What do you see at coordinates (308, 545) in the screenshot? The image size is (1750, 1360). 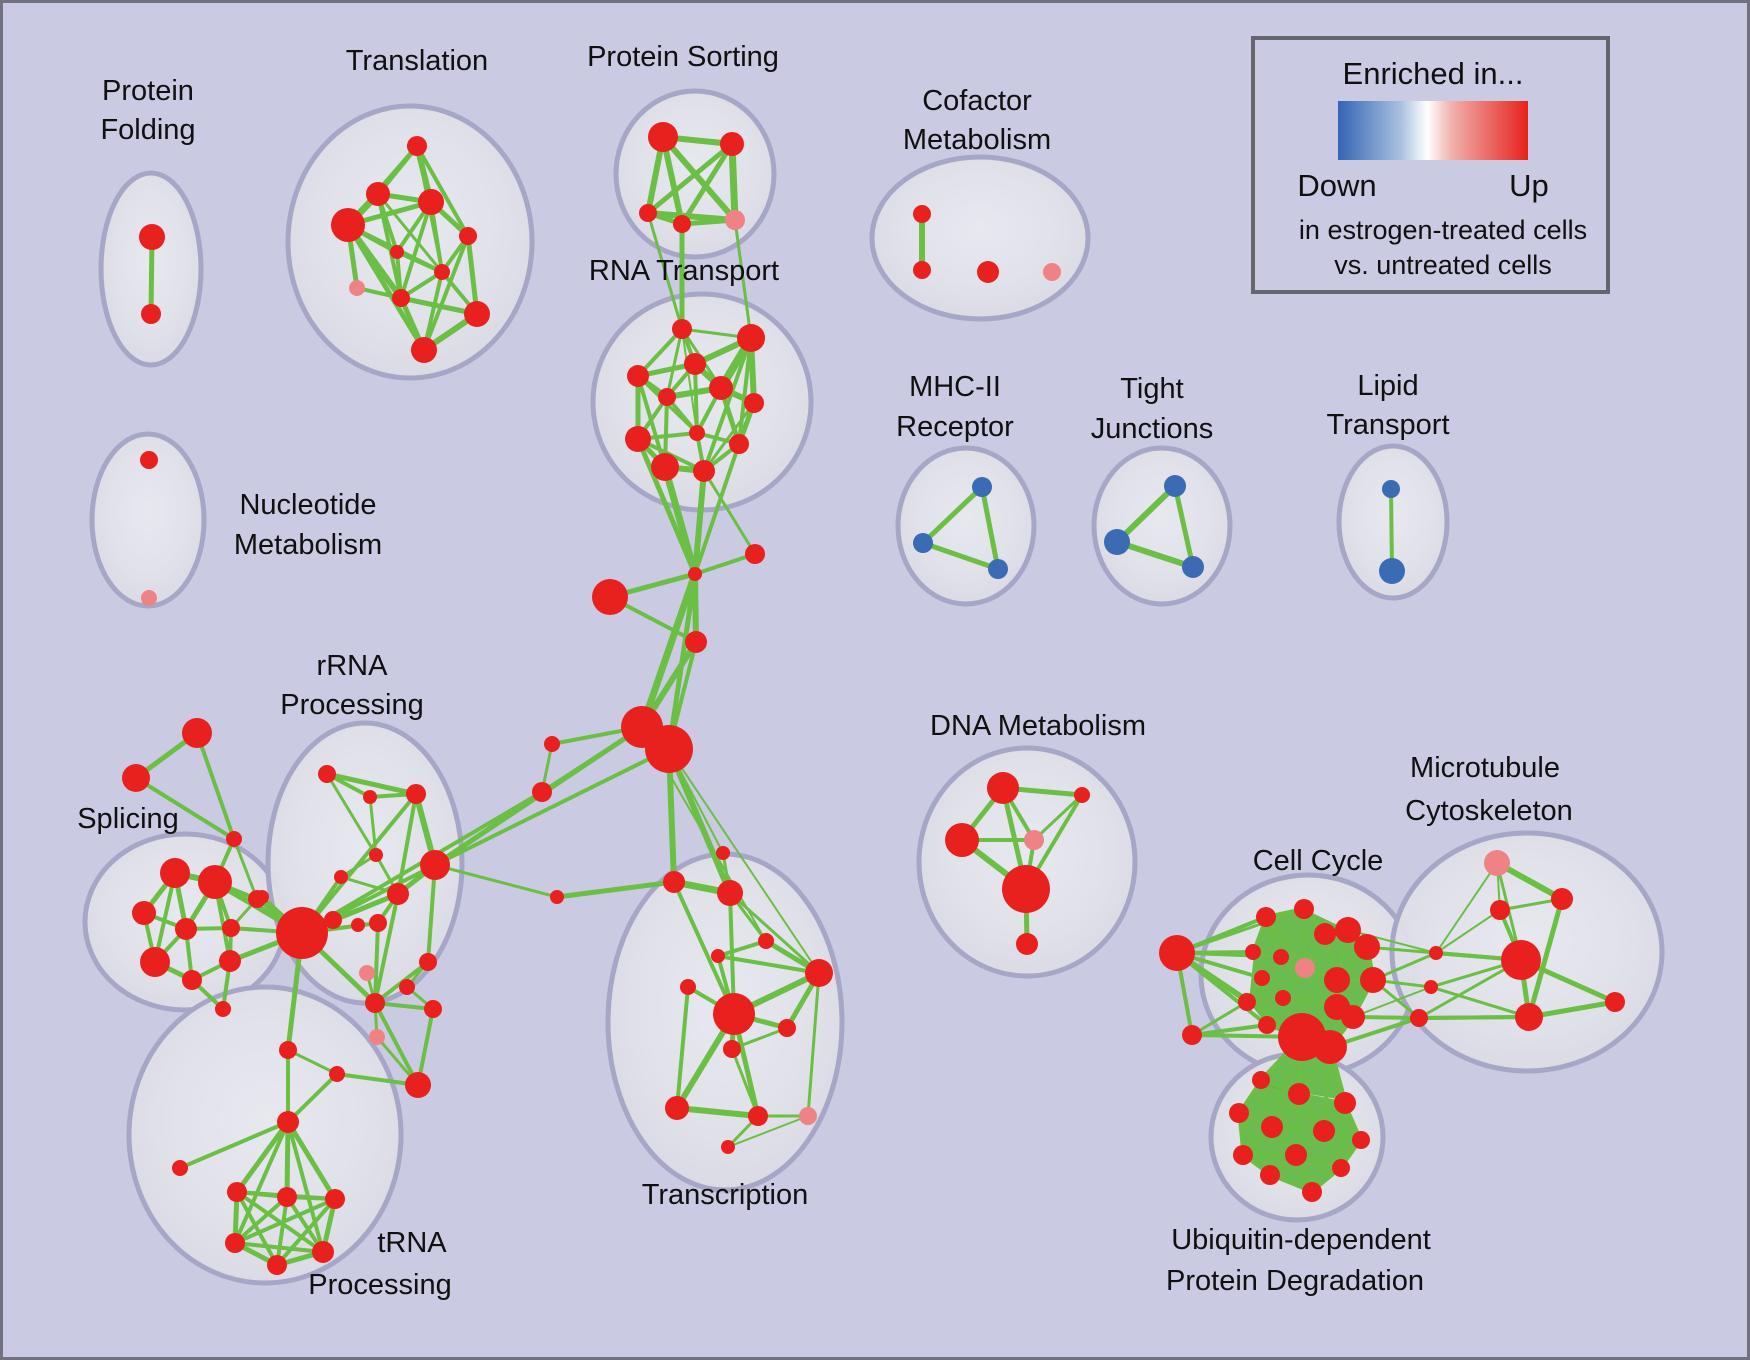 I see `cluster-nucleotide-metabolism-label-line2: Metabolism` at bounding box center [308, 545].